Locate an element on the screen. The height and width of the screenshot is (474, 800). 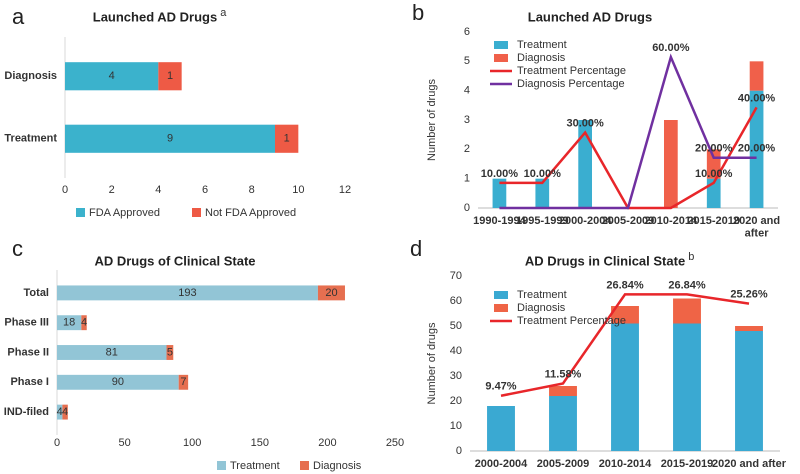
x-tick-label: 200 is located at coordinates (327, 443).